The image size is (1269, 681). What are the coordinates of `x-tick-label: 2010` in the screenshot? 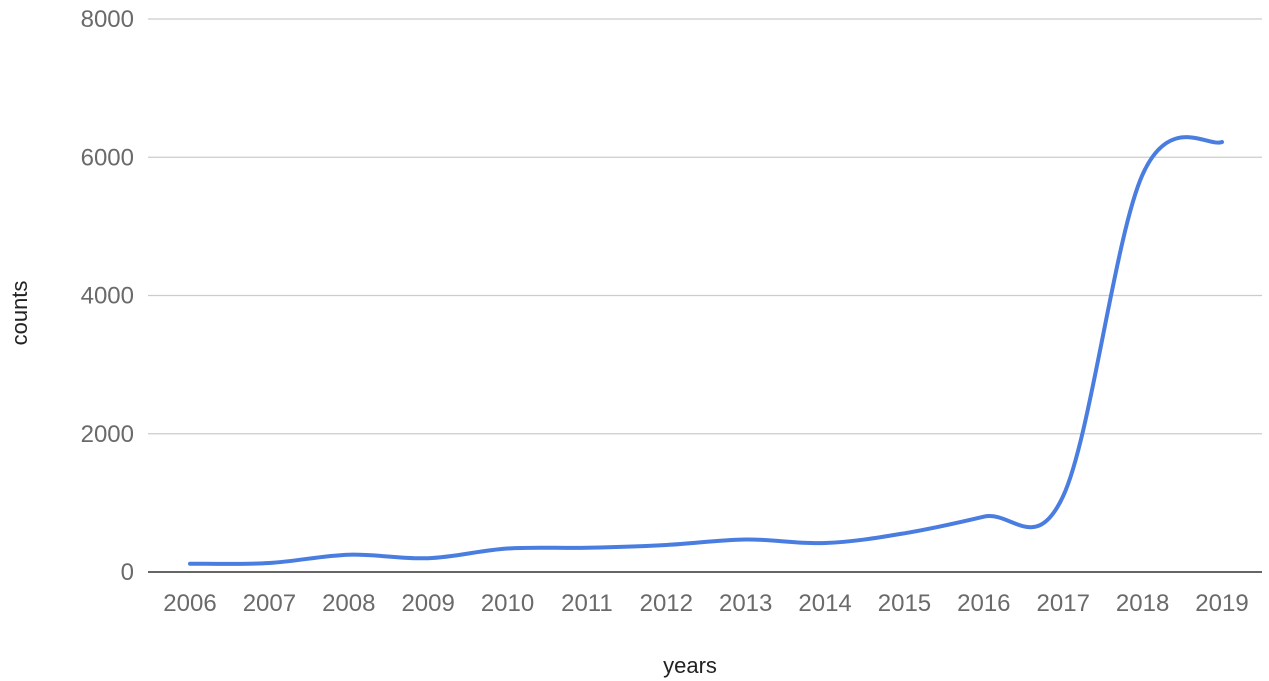 It's located at (507, 603).